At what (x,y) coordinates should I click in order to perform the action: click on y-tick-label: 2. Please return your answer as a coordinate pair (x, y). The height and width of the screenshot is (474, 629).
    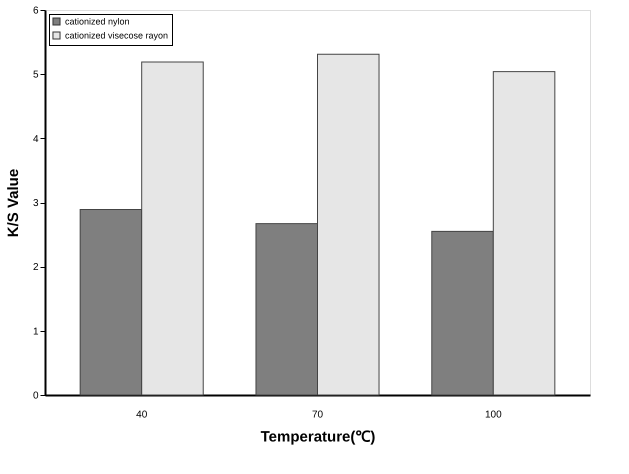
    Looking at the image, I should click on (35, 268).